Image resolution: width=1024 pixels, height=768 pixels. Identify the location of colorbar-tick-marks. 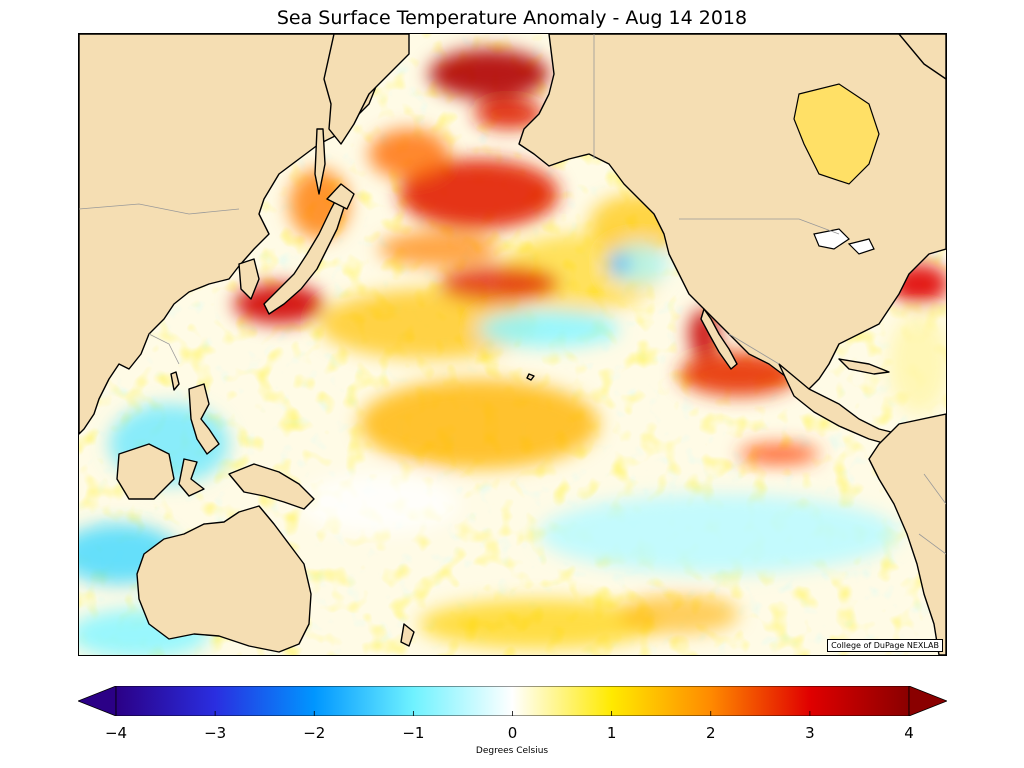
(512, 713).